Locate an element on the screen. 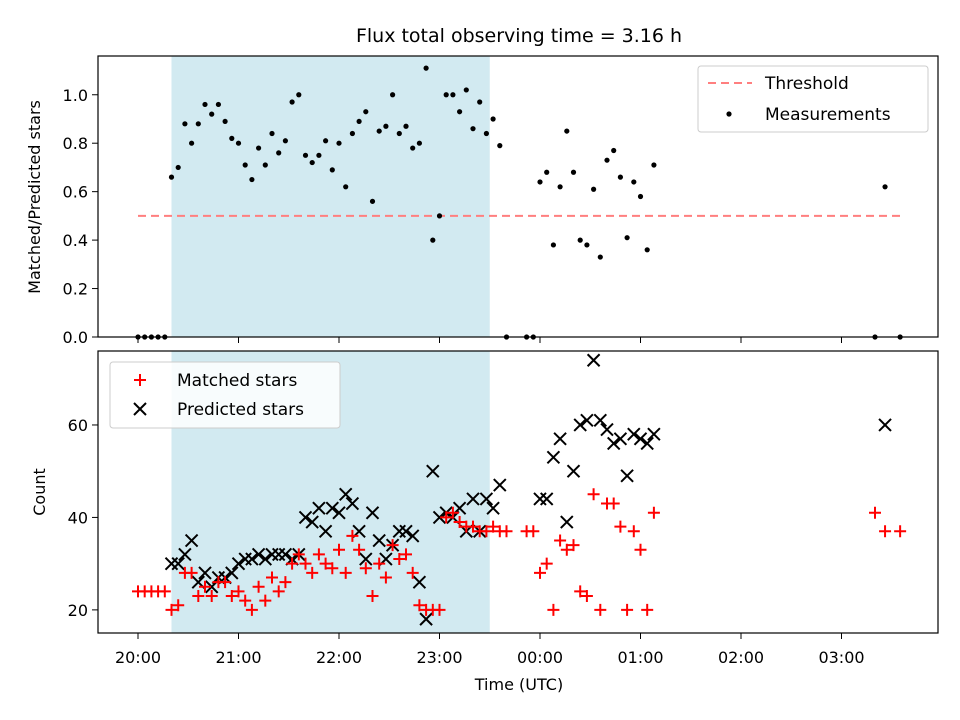 This screenshot has height=720, width=960. top-y-tick-label: 0.8 is located at coordinates (75, 143).